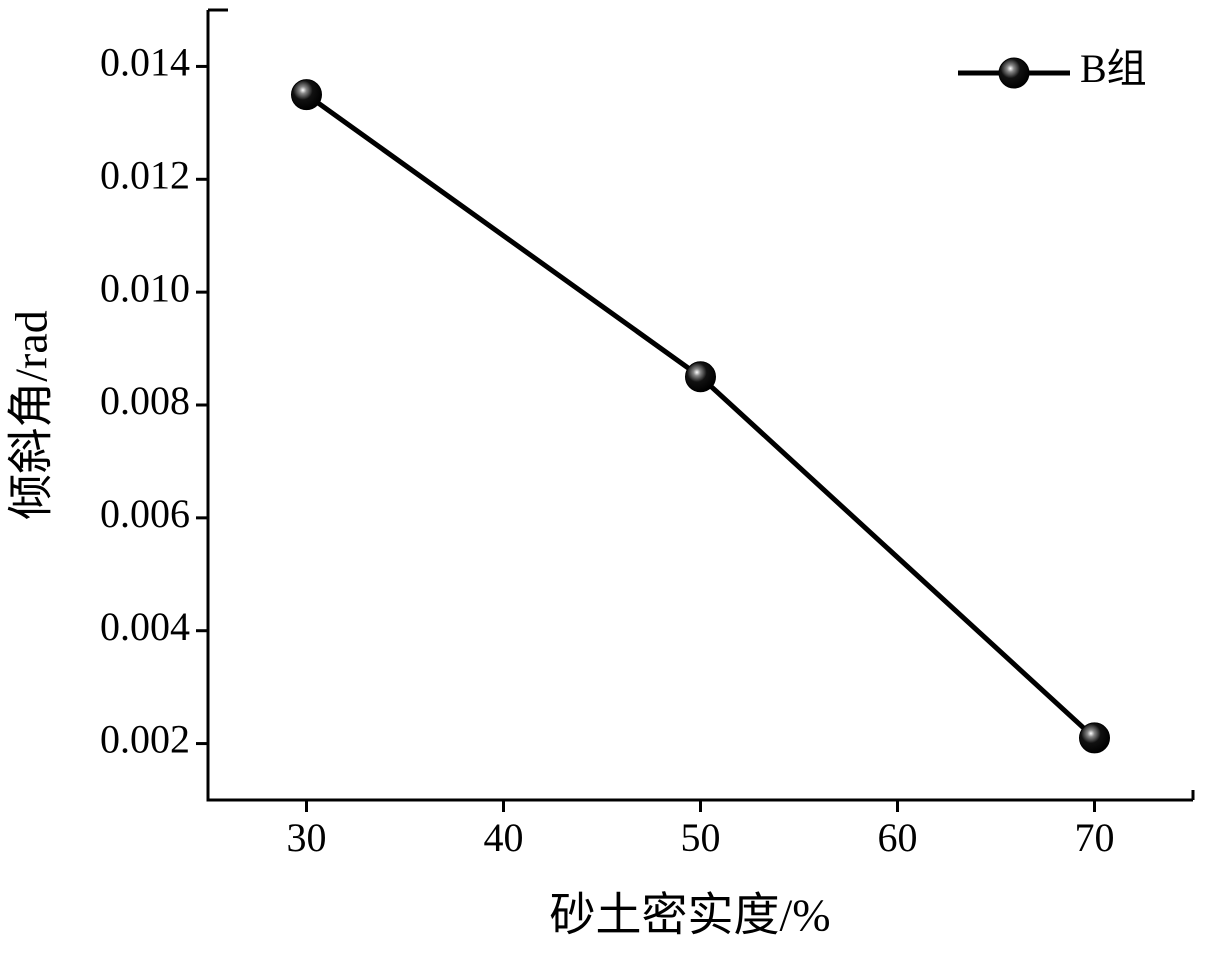 Image resolution: width=1206 pixels, height=954 pixels. Describe the element at coordinates (145, 626) in the screenshot. I see `y-tick-label: 0.004` at that location.